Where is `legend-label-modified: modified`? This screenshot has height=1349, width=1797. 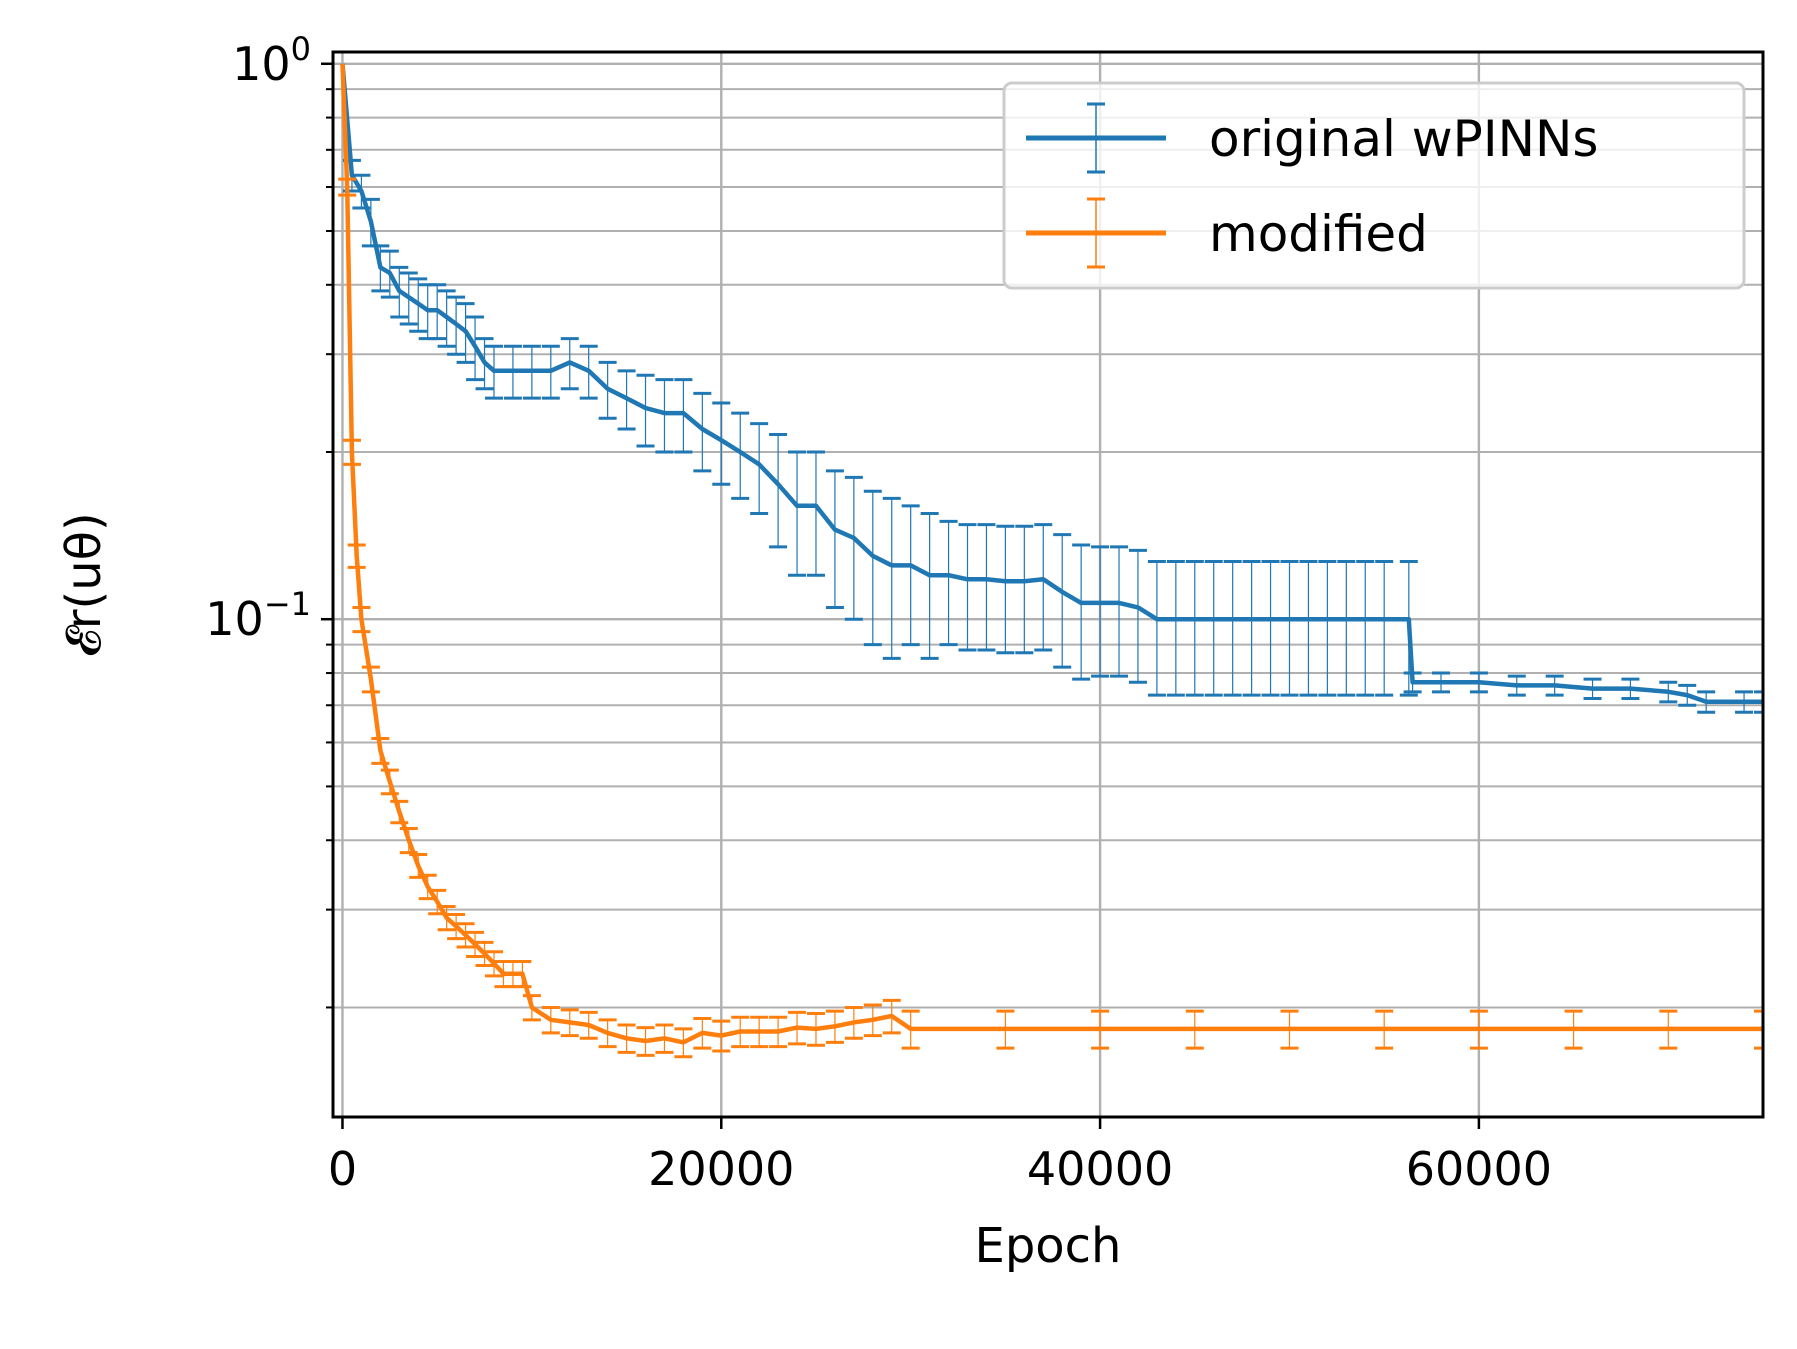 legend-label-modified: modified is located at coordinates (1318, 234).